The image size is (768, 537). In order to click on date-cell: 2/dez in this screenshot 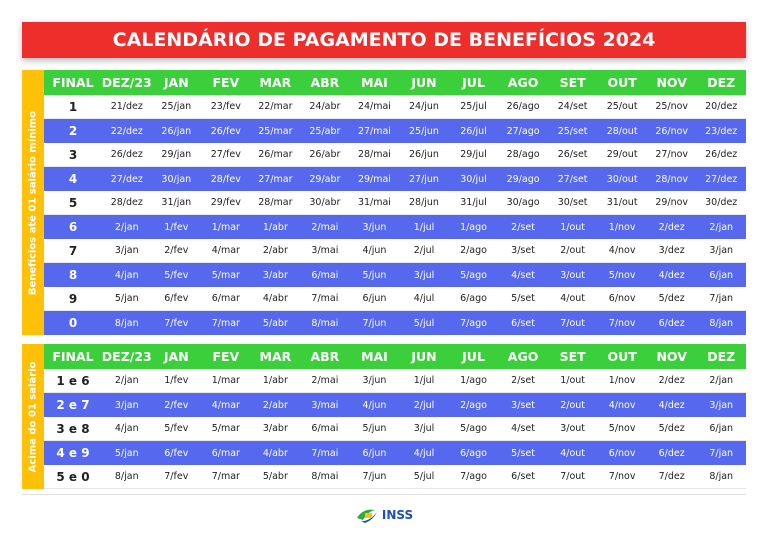, I will do `click(671, 227)`.